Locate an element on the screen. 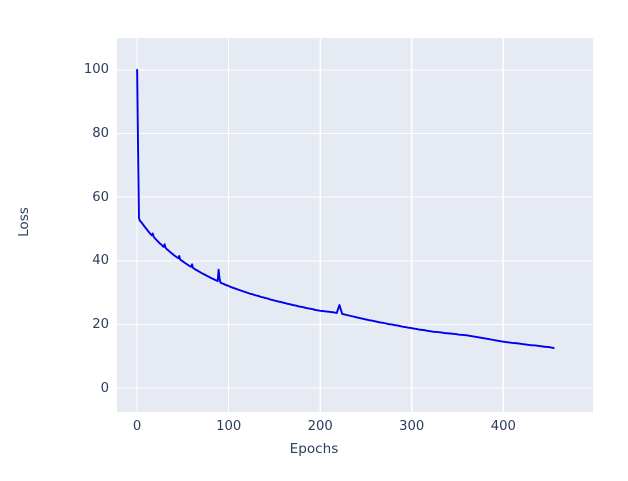  x-tick-label-0: 0 is located at coordinates (137, 426).